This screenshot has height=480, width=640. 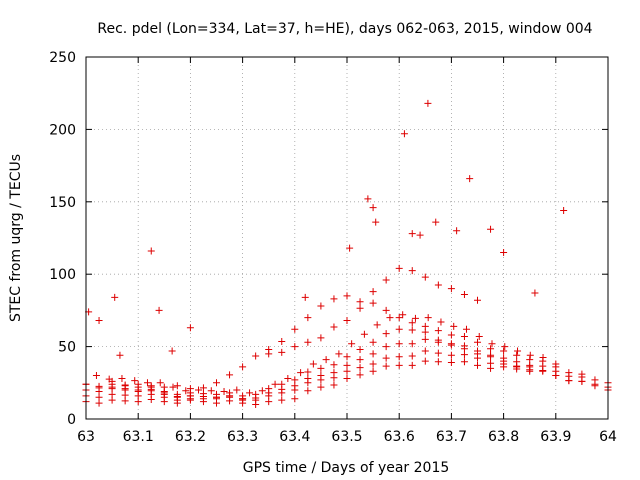 What do you see at coordinates (242, 437) in the screenshot?
I see `x-tick-label: 63.3` at bounding box center [242, 437].